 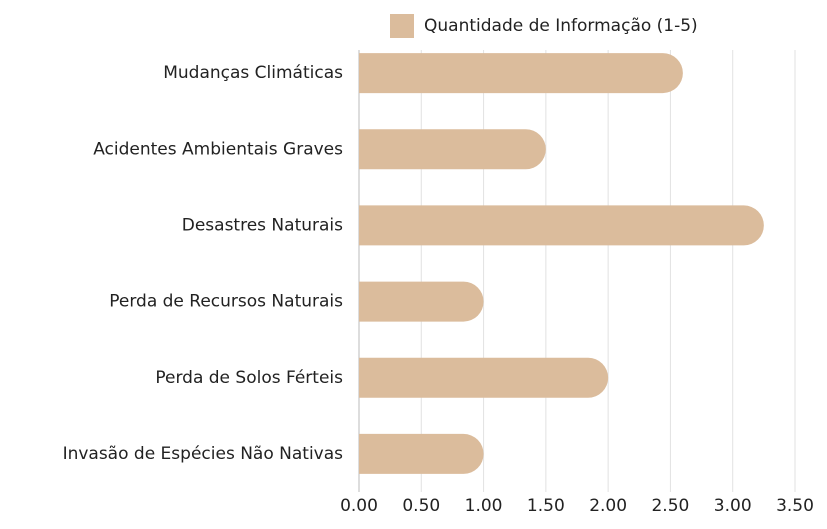 What do you see at coordinates (402, 26) in the screenshot?
I see `legend-swatch` at bounding box center [402, 26].